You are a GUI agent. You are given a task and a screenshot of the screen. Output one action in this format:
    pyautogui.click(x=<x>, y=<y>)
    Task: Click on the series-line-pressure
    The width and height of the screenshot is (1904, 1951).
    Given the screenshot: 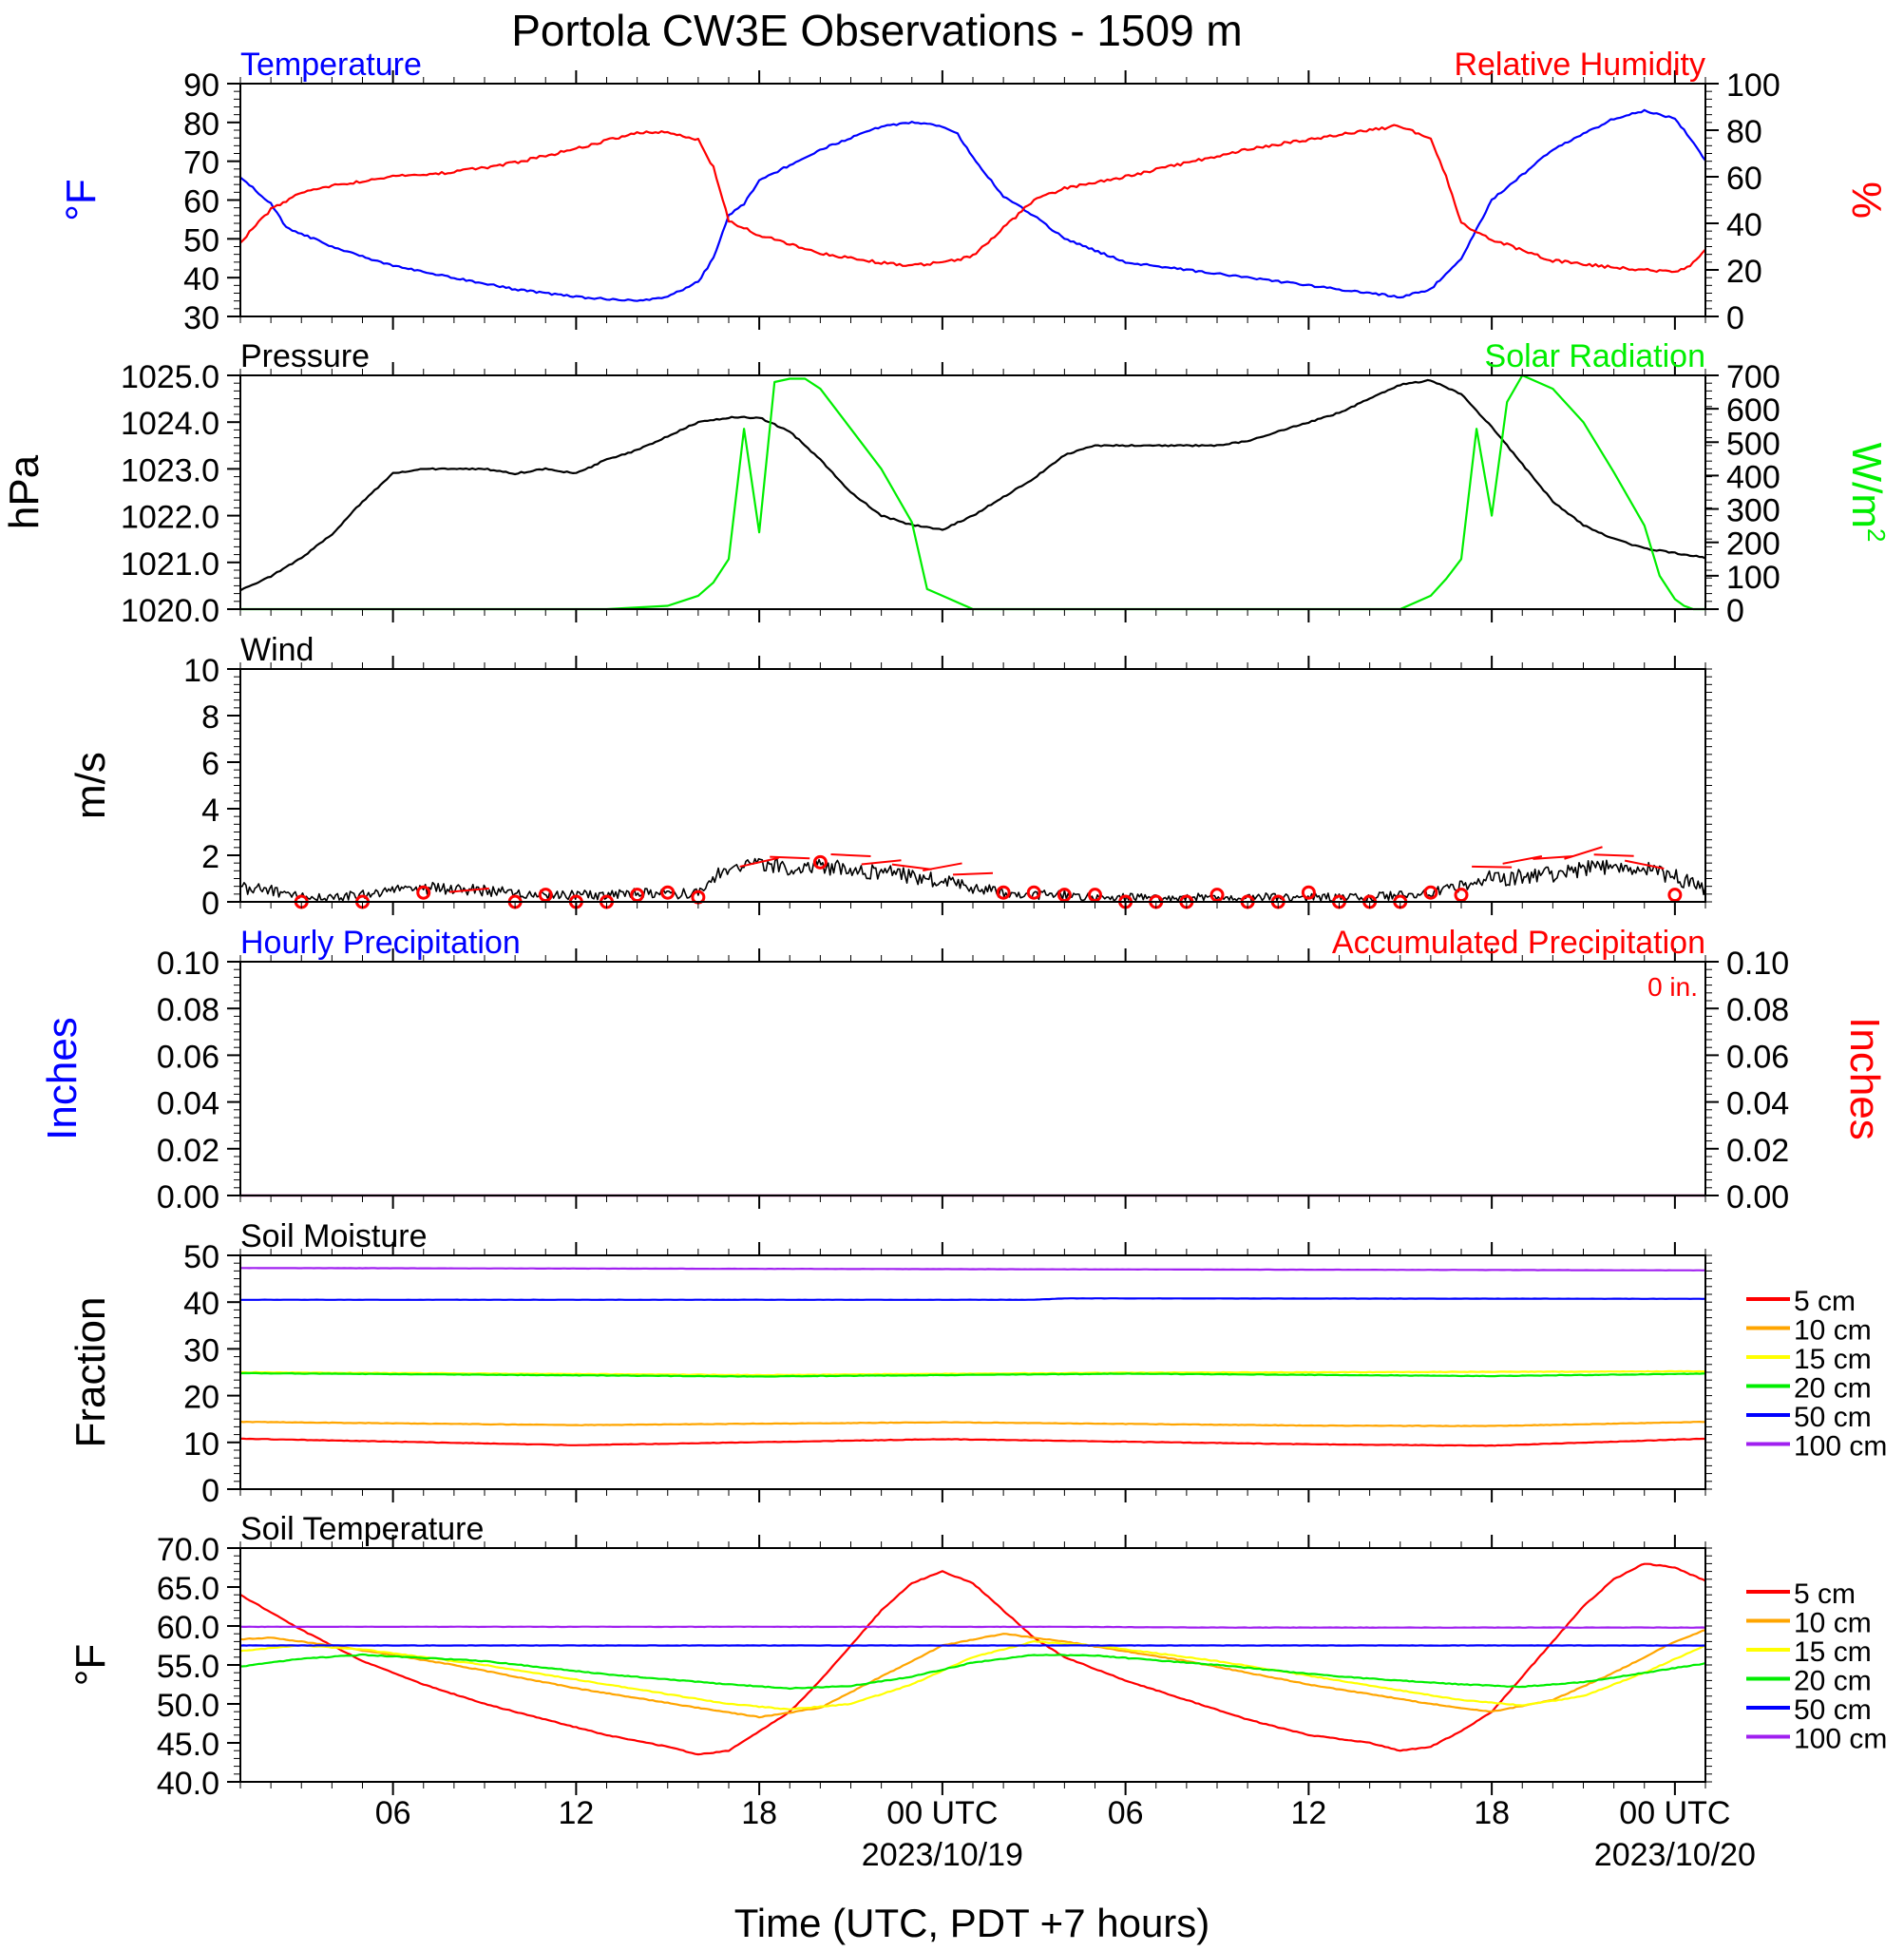 What is the action you would take?
    pyautogui.click(x=972, y=485)
    